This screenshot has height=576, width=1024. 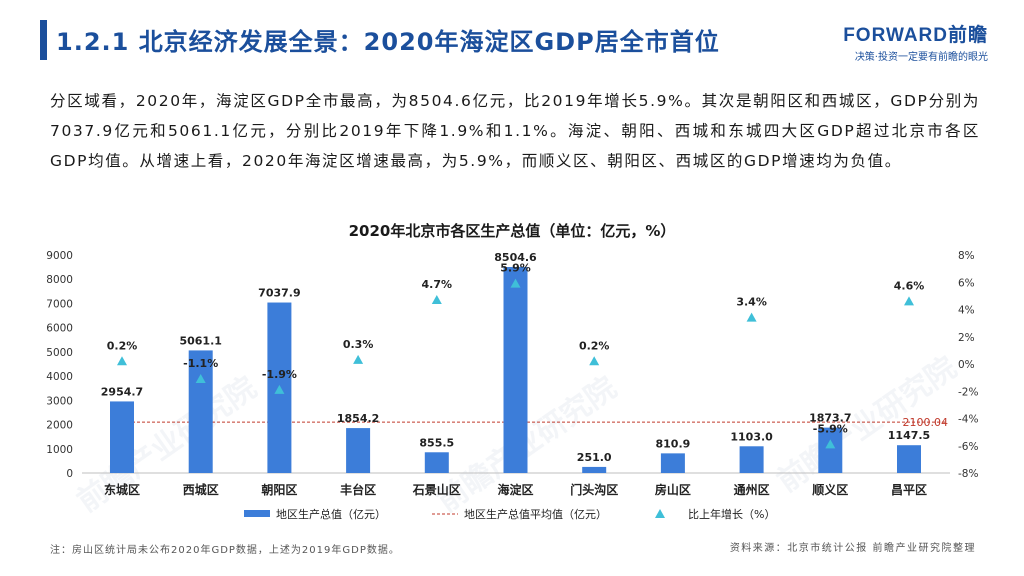 What do you see at coordinates (751, 302) in the screenshot?
I see `growth-value-label: 3.4%` at bounding box center [751, 302].